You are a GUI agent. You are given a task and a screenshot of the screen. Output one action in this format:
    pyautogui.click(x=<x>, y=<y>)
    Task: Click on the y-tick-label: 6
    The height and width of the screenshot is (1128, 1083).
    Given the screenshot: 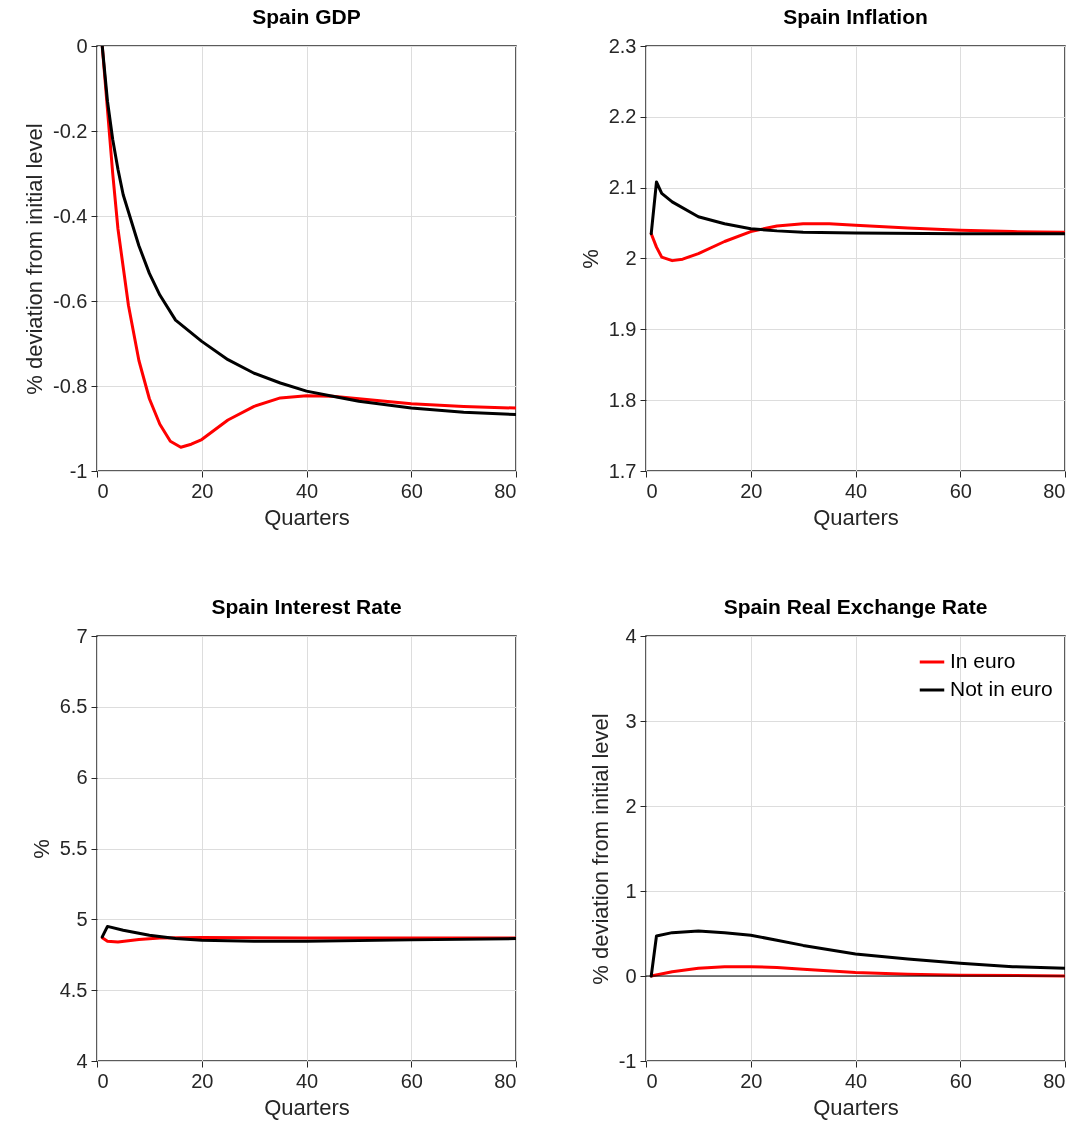 What is the action you would take?
    pyautogui.click(x=82, y=777)
    